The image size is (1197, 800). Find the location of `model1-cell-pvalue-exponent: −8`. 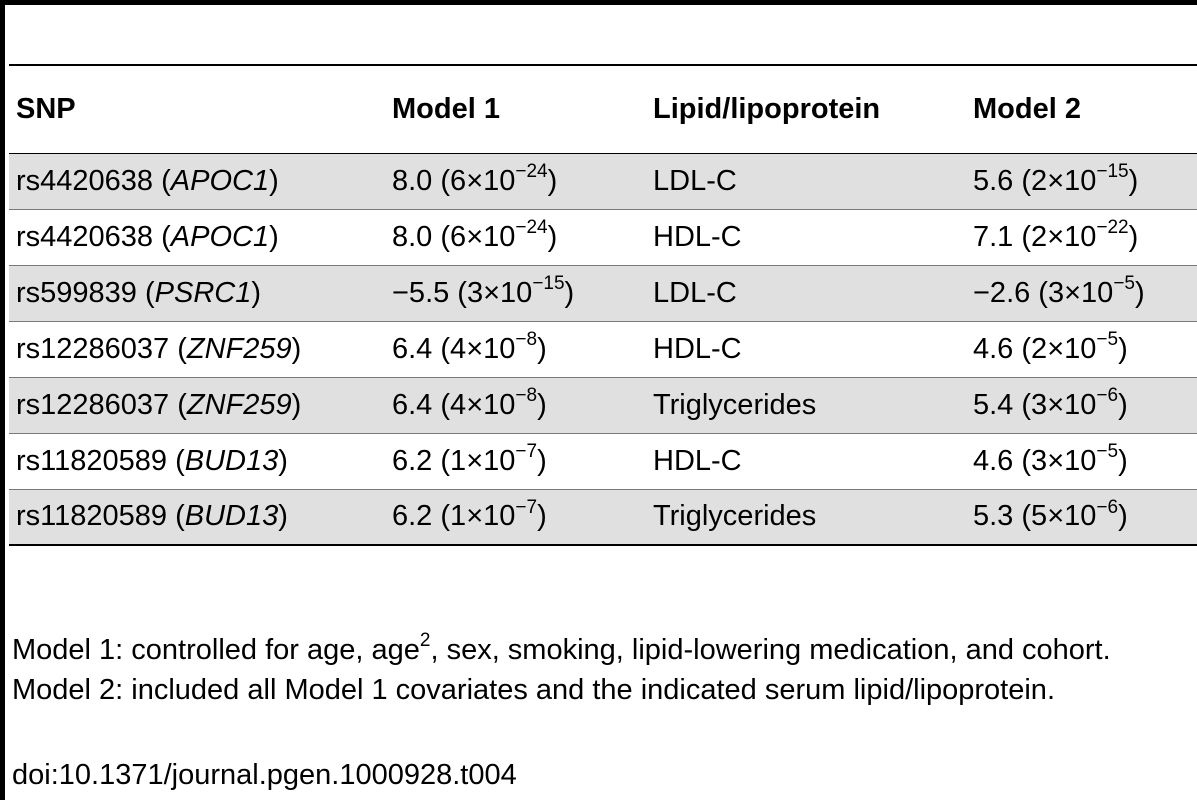

model1-cell-pvalue-exponent: −8 is located at coordinates (526, 395).